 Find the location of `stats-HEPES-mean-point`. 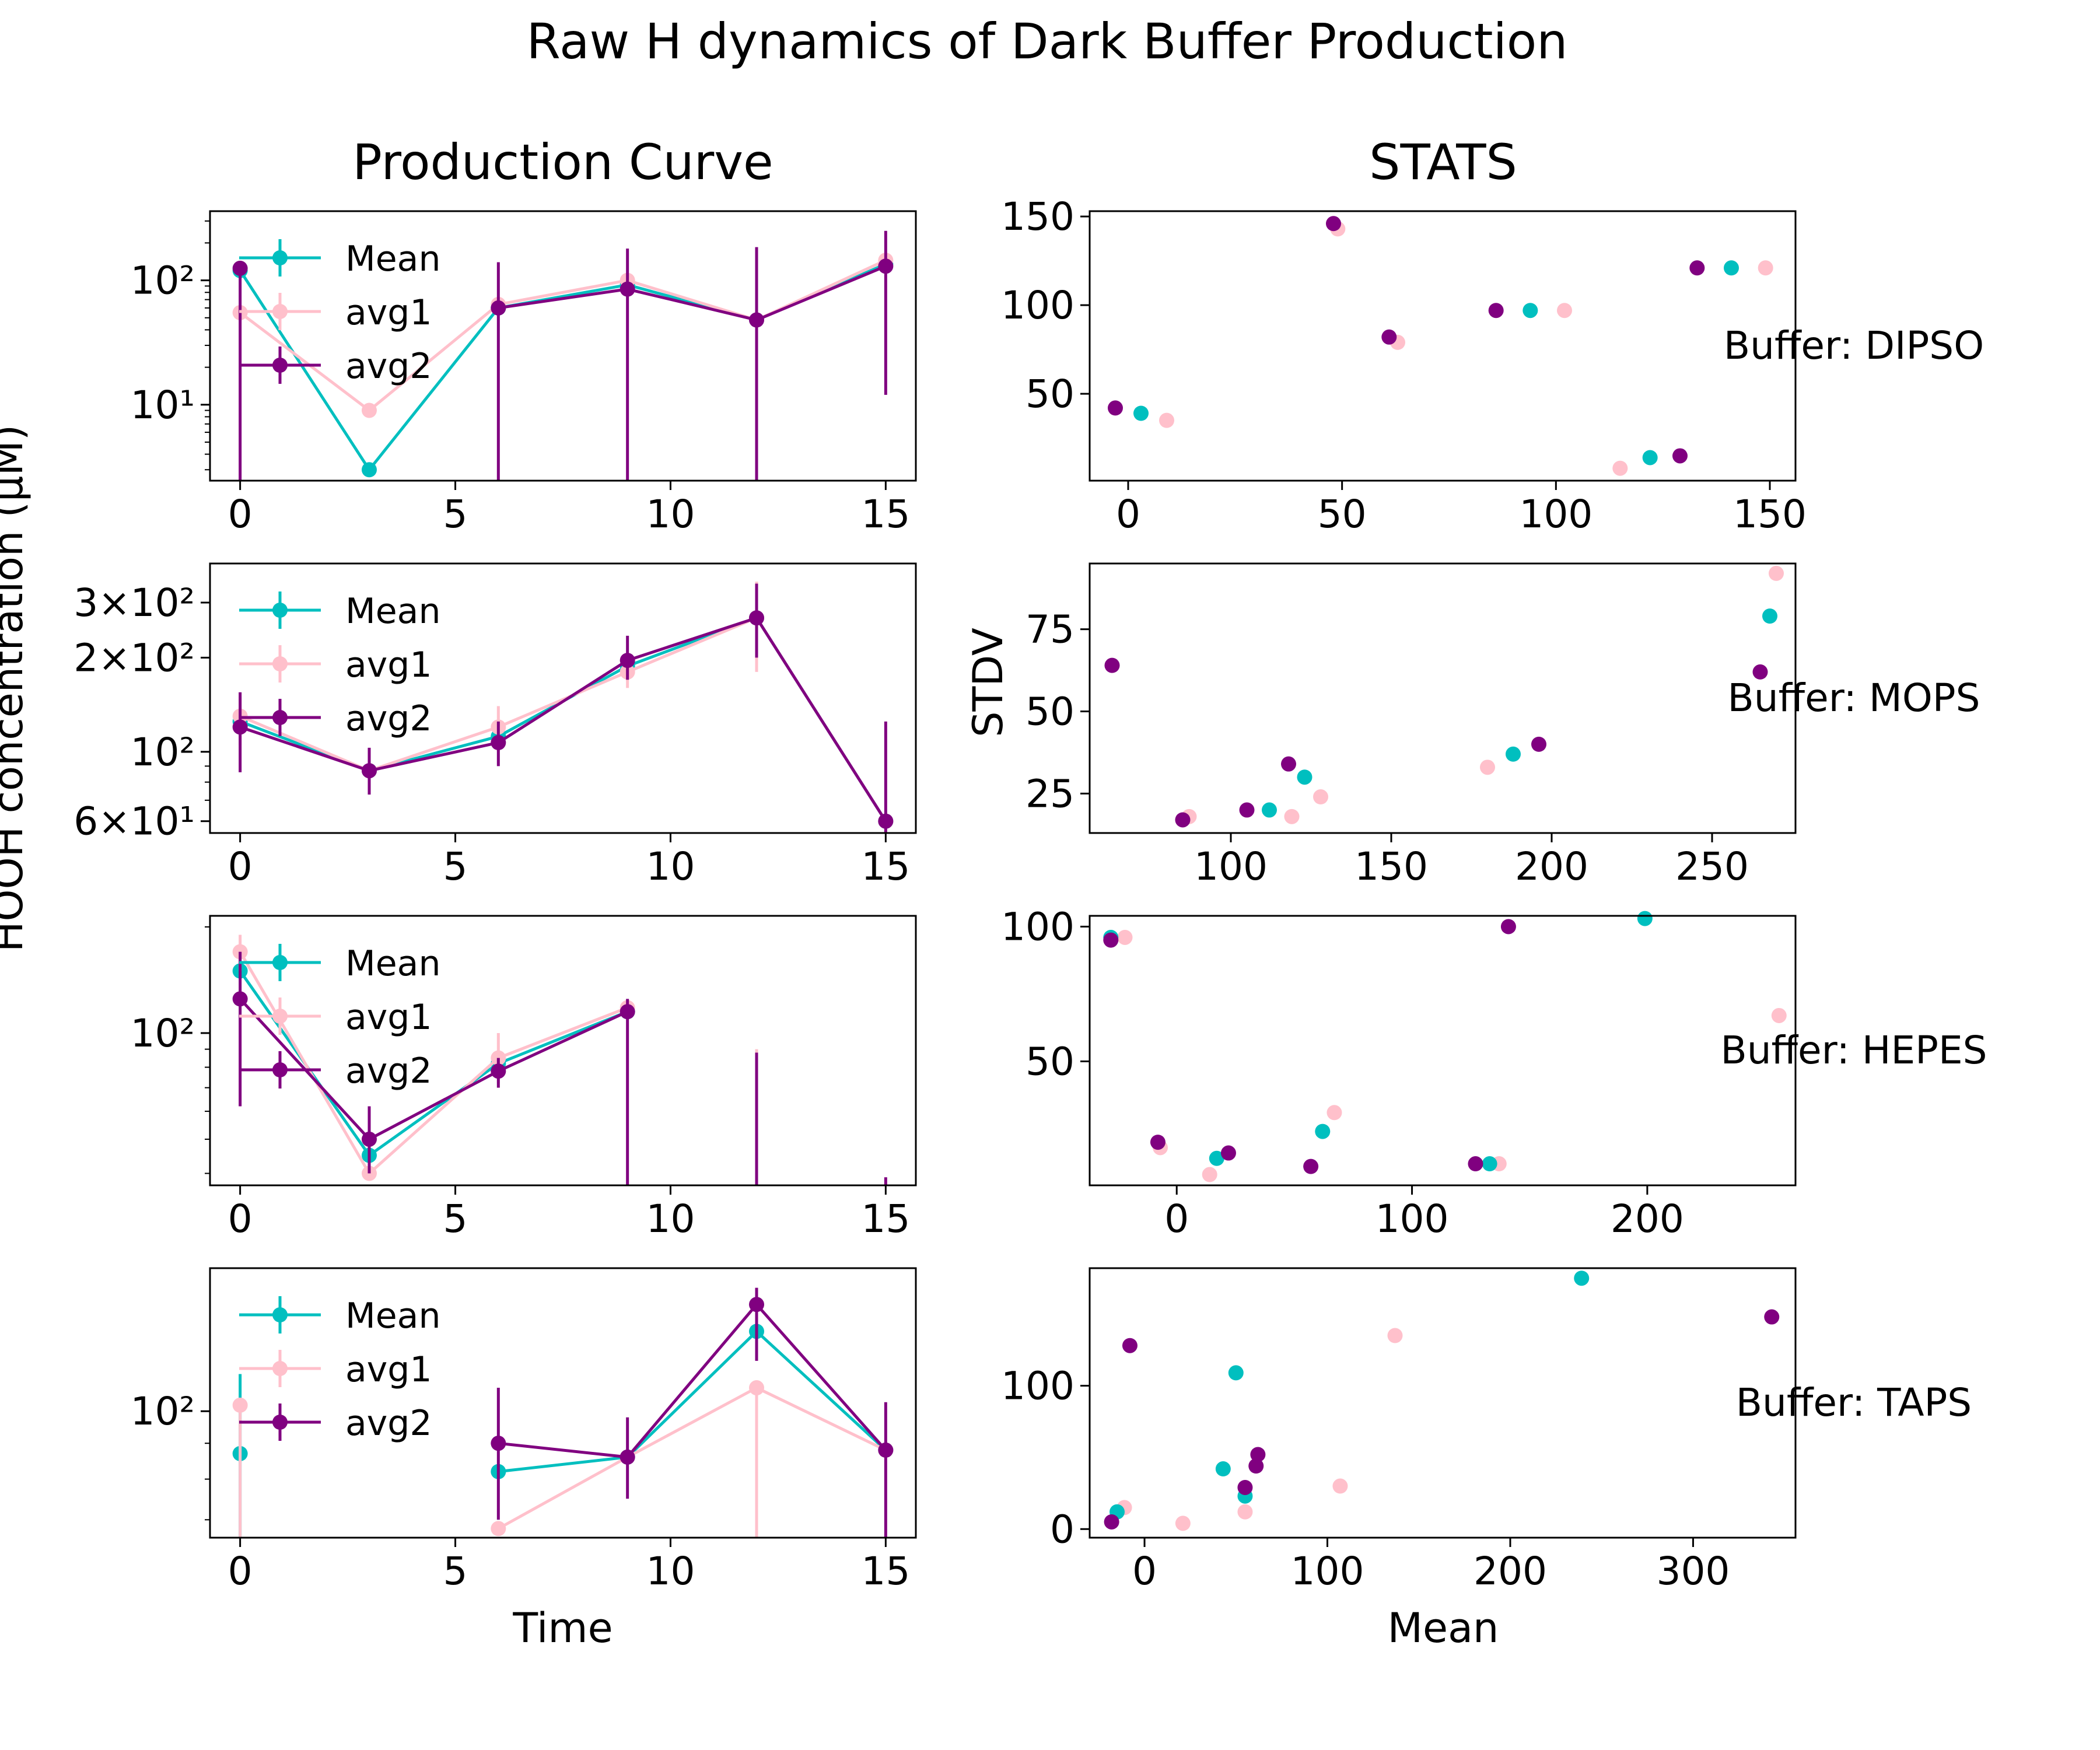

stats-HEPES-mean-point is located at coordinates (1216, 1158).